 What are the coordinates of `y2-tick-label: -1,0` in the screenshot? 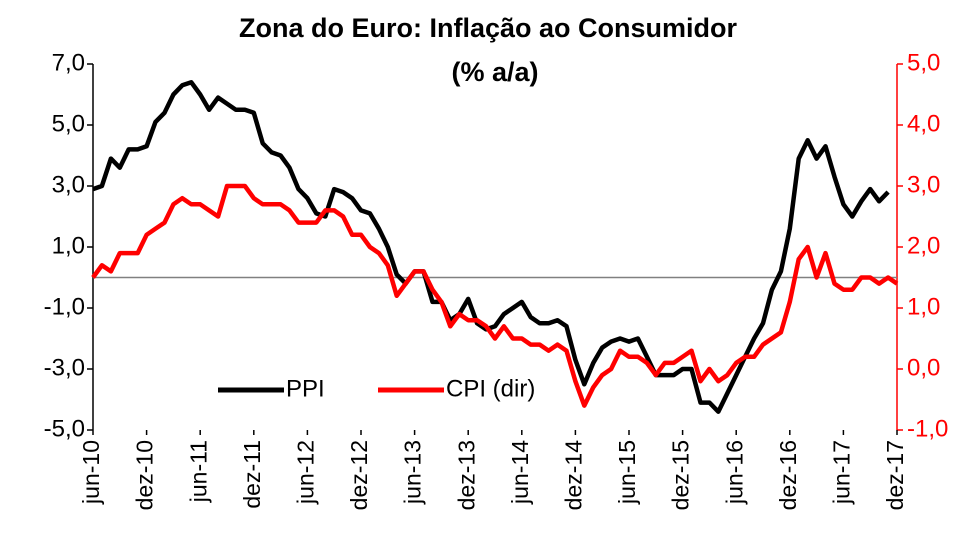 It's located at (927, 428).